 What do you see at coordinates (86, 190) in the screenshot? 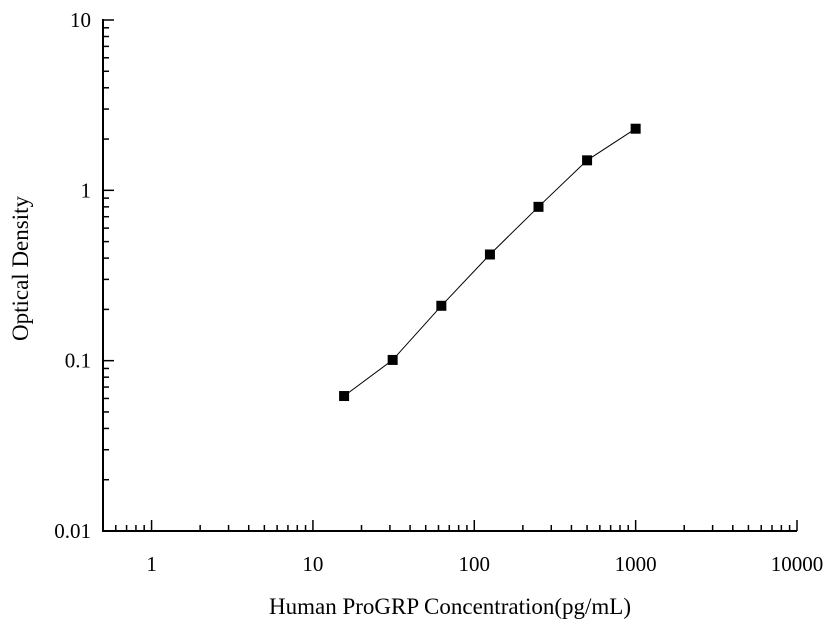
I see `y-tick-label: 1` at bounding box center [86, 190].